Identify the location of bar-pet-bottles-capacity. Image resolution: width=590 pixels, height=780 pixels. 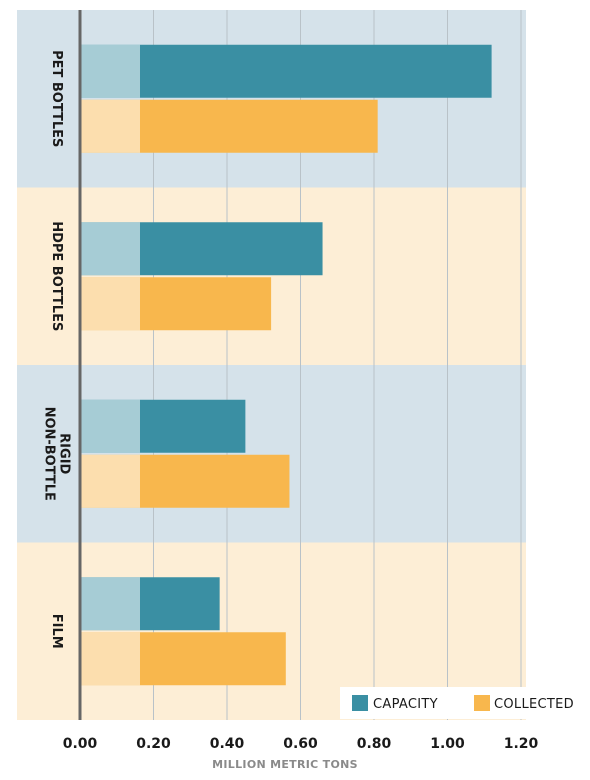
(286, 71).